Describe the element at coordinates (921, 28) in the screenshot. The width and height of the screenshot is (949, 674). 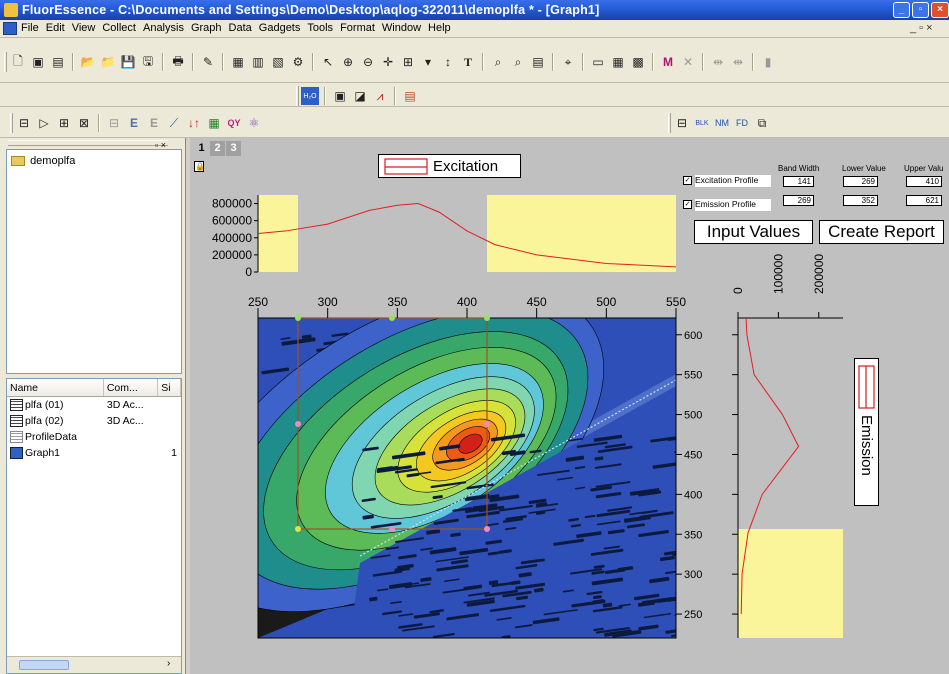
I see `mdi-controls: _ ▫ ×` at that location.